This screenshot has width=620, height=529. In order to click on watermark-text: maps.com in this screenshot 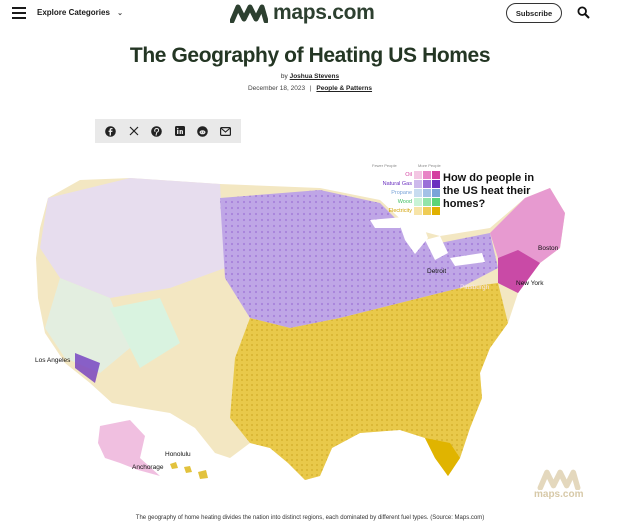, I will do `click(559, 494)`.